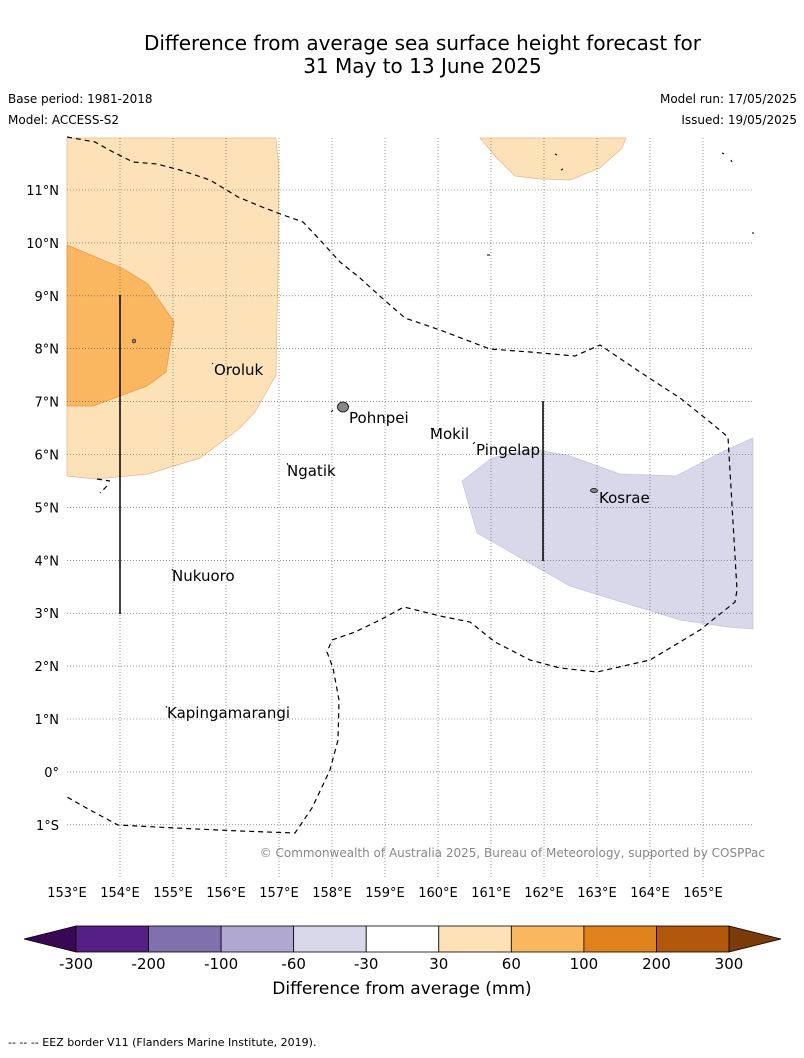 This screenshot has width=804, height=1058. Describe the element at coordinates (366, 964) in the screenshot. I see `colorbar-tick-label: -30` at that location.